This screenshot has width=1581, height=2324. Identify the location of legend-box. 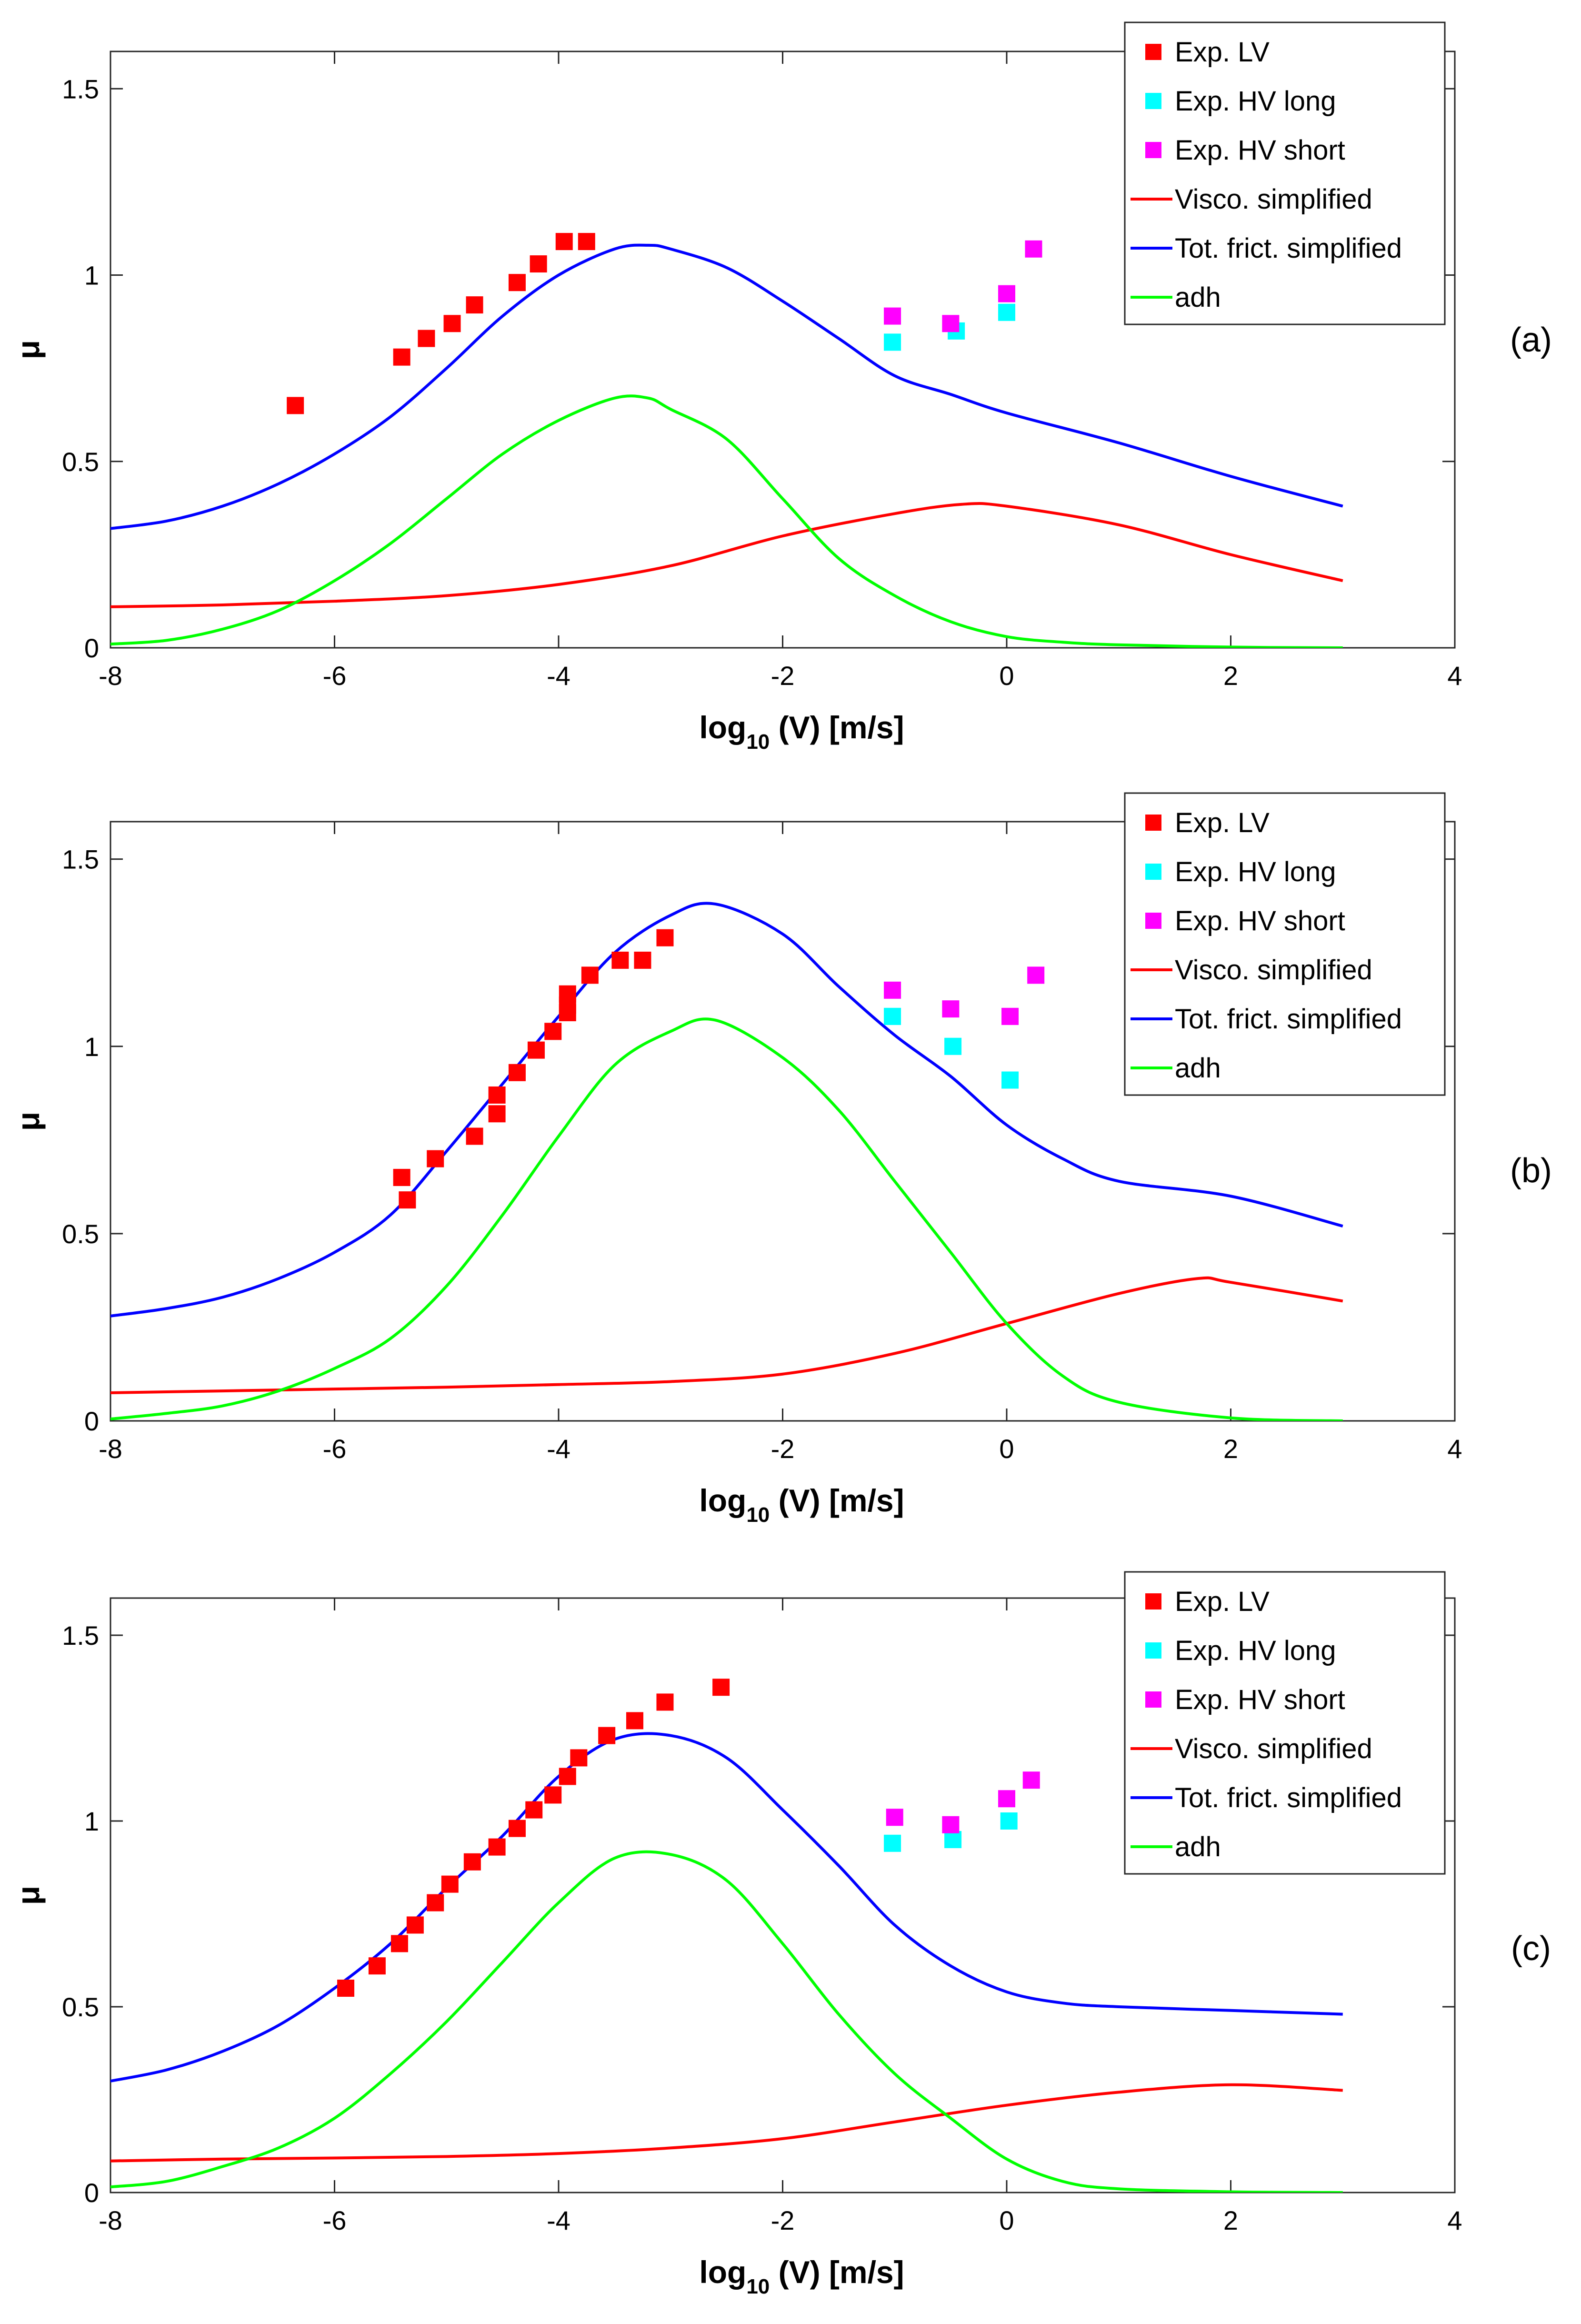
(1285, 944).